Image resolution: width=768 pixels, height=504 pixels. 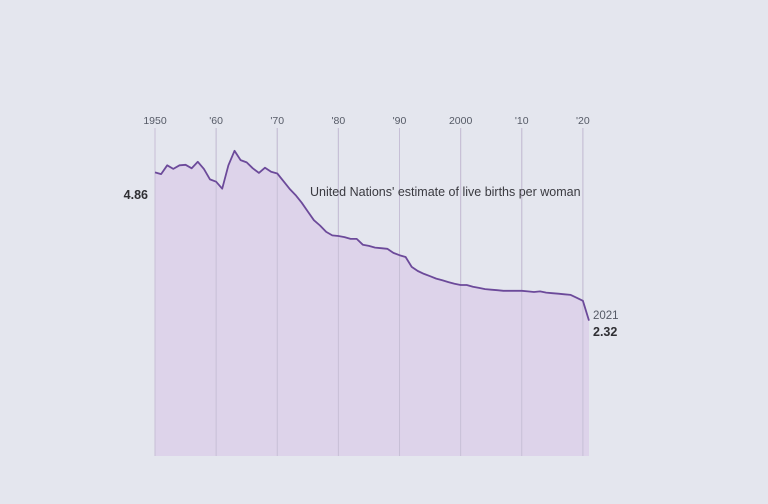 I want to click on x-axis-ticks: 1950 '60 '70 '80 '90 2000 '10 '20, so click(x=366, y=121).